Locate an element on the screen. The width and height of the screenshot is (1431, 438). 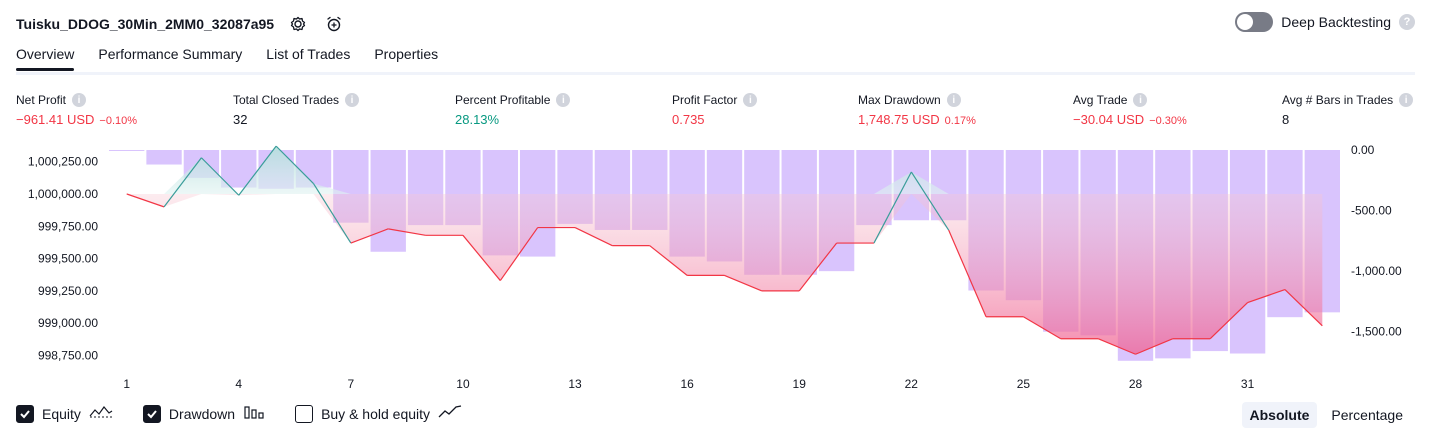
buy-hold-line-icon is located at coordinates (450, 413).